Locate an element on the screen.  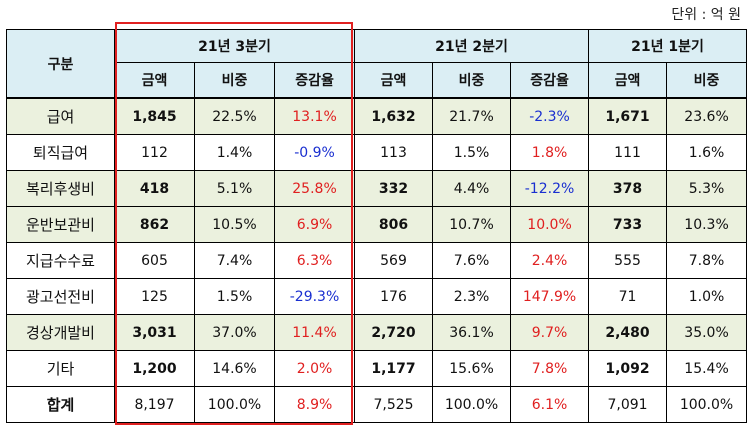
amount-cell: 2,480 is located at coordinates (628, 332).